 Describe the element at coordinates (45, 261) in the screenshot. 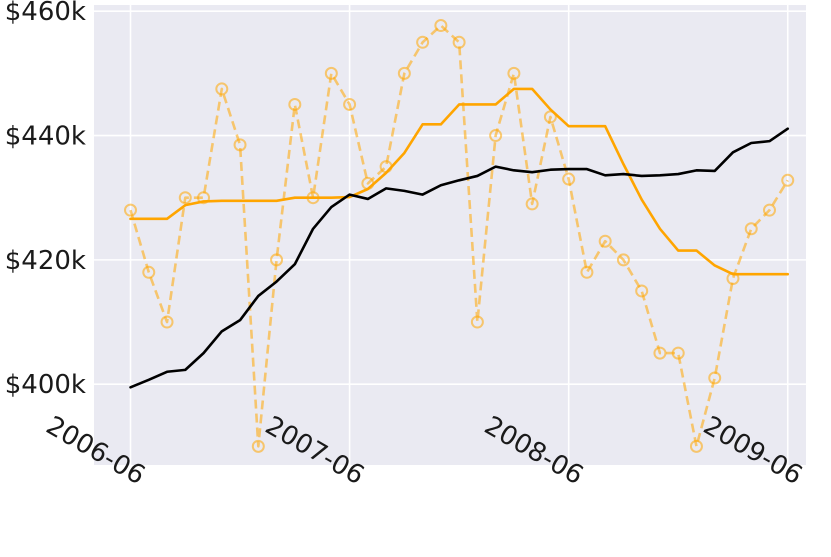

I see `y-tick-label: $420k` at that location.